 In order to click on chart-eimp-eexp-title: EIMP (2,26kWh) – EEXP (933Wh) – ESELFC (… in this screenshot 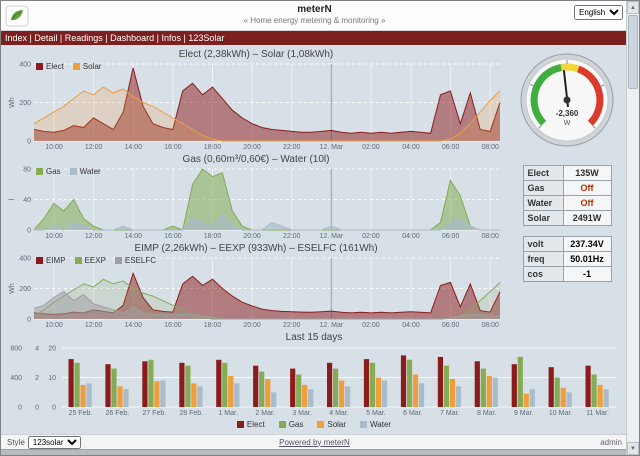, I will do `click(256, 248)`.